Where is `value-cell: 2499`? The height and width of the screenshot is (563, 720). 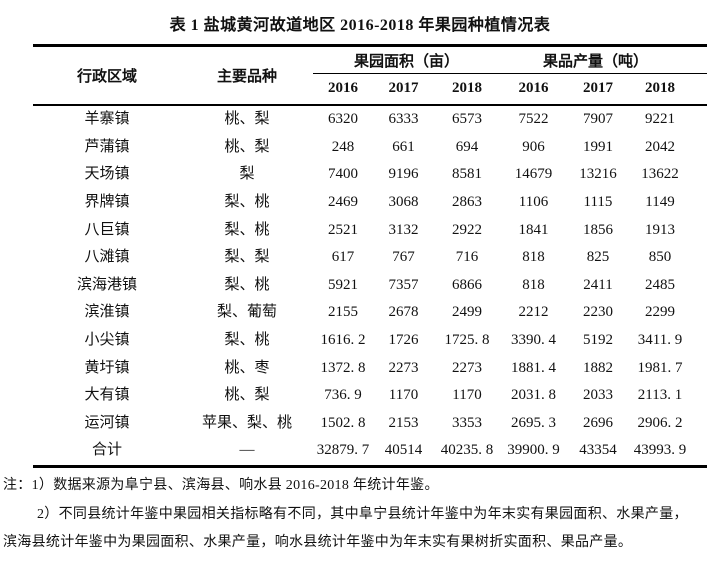
value-cell: 2499 is located at coordinates (467, 312).